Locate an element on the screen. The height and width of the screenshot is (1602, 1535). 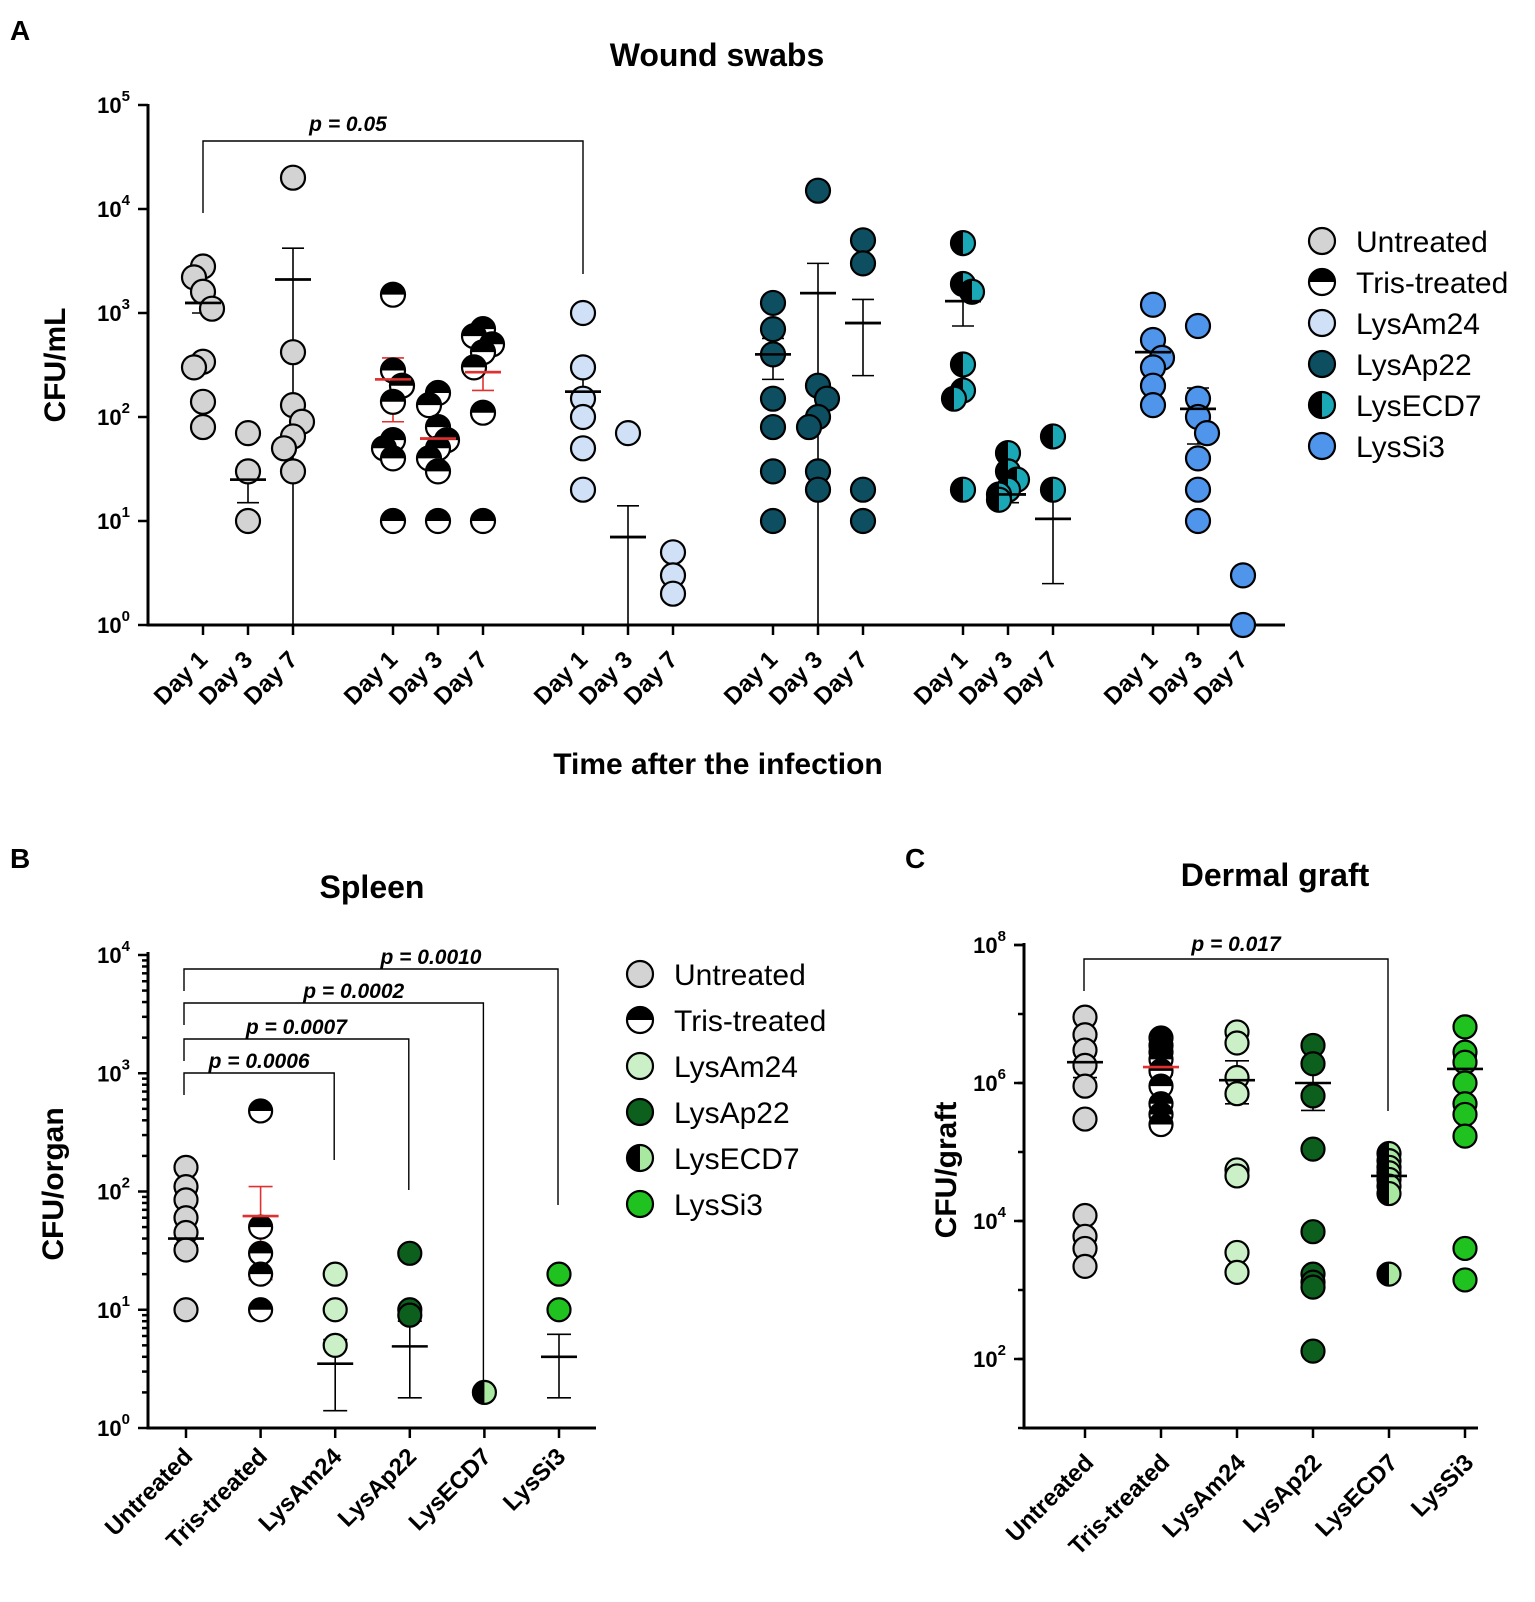
legend-label: Untreated is located at coordinates (740, 975).